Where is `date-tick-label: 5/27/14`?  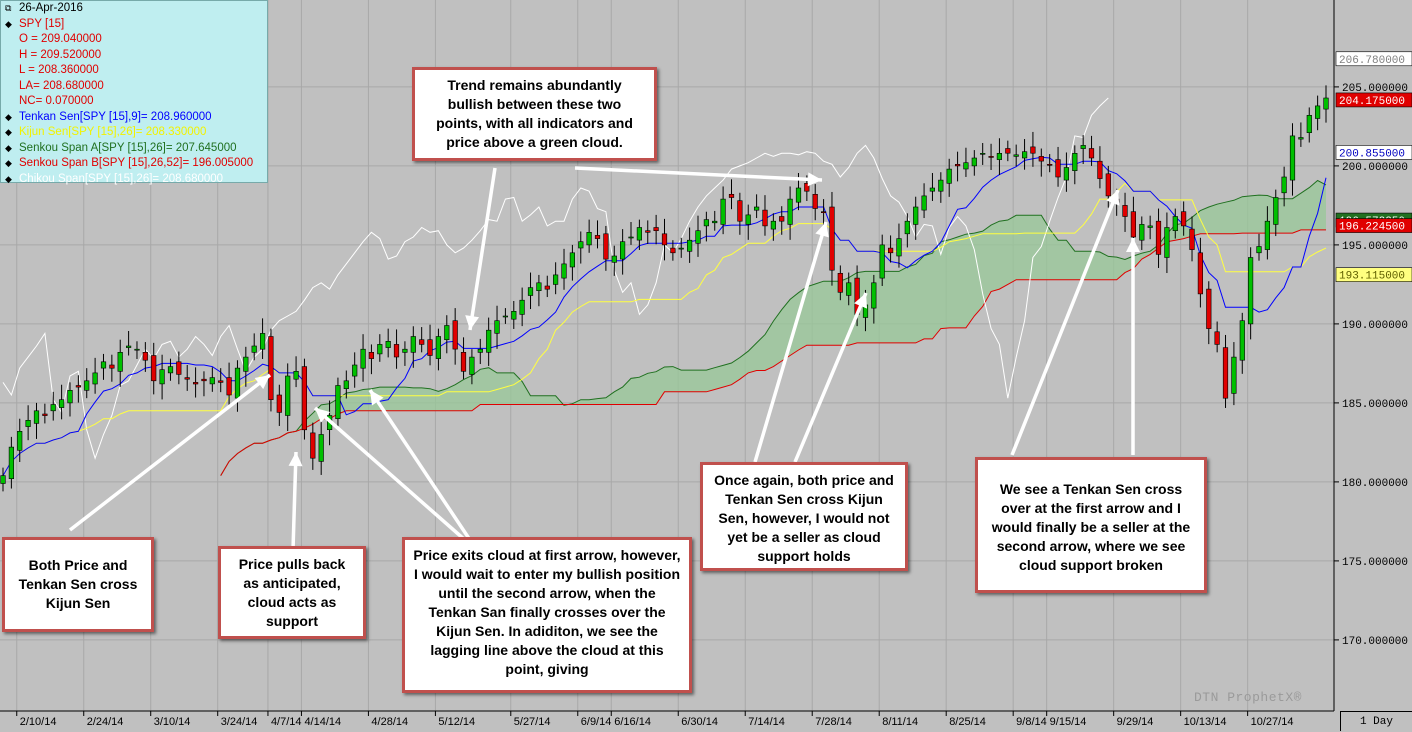
date-tick-label: 5/27/14 is located at coordinates (532, 722).